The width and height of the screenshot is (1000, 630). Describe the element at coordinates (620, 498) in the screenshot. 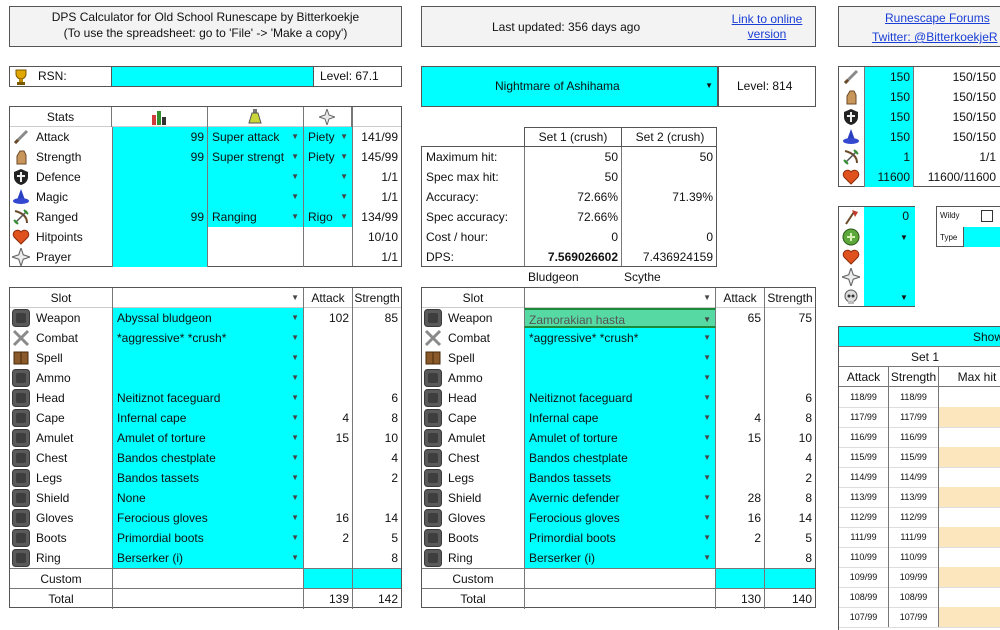

I see `item-select: Avernic defender ▼` at that location.